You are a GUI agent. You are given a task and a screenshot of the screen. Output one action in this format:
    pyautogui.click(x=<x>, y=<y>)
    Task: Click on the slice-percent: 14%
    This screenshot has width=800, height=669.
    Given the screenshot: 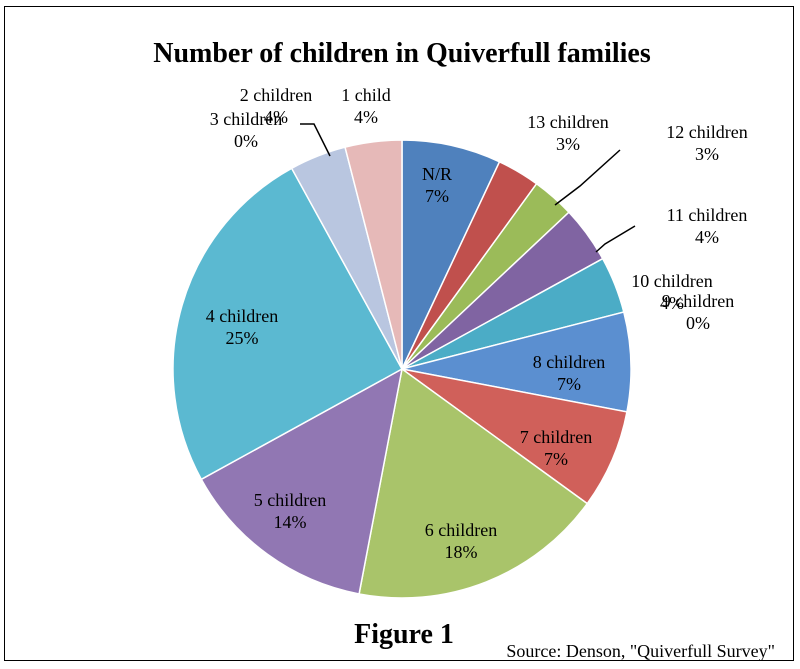 What is the action you would take?
    pyautogui.click(x=290, y=522)
    